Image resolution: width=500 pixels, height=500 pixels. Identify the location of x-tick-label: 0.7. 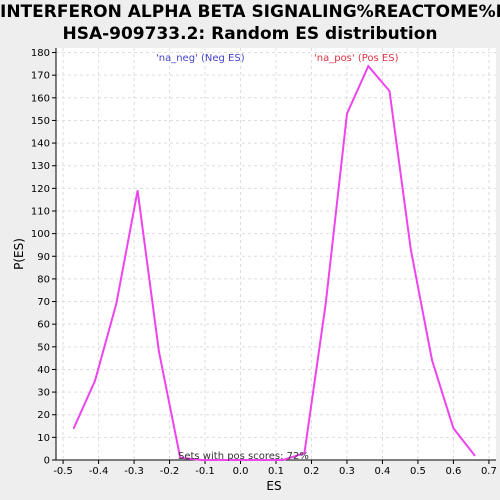
(489, 471).